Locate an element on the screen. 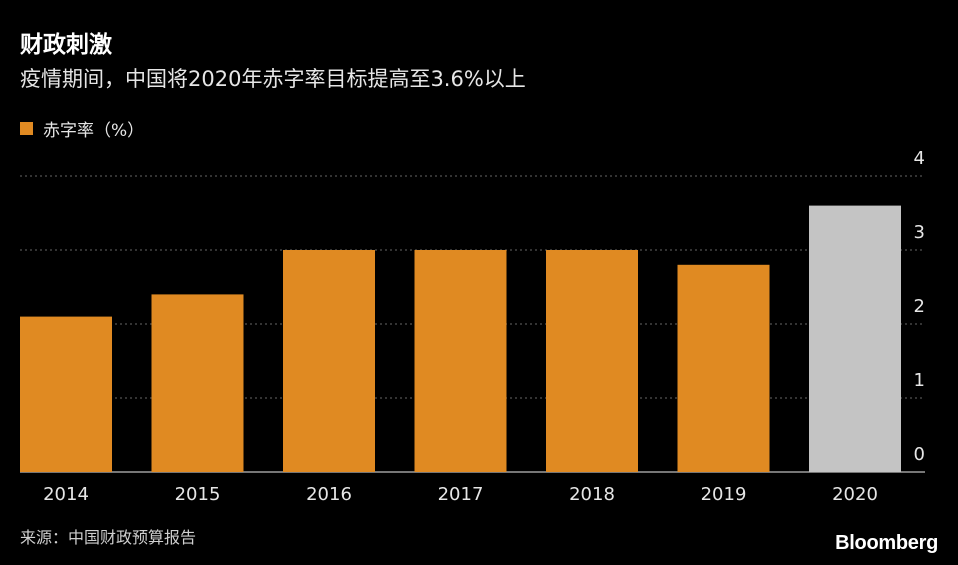  chart-subtitle: 疫情期间，中国将2020年赤字率目标提高至3.6%以上 is located at coordinates (273, 79).